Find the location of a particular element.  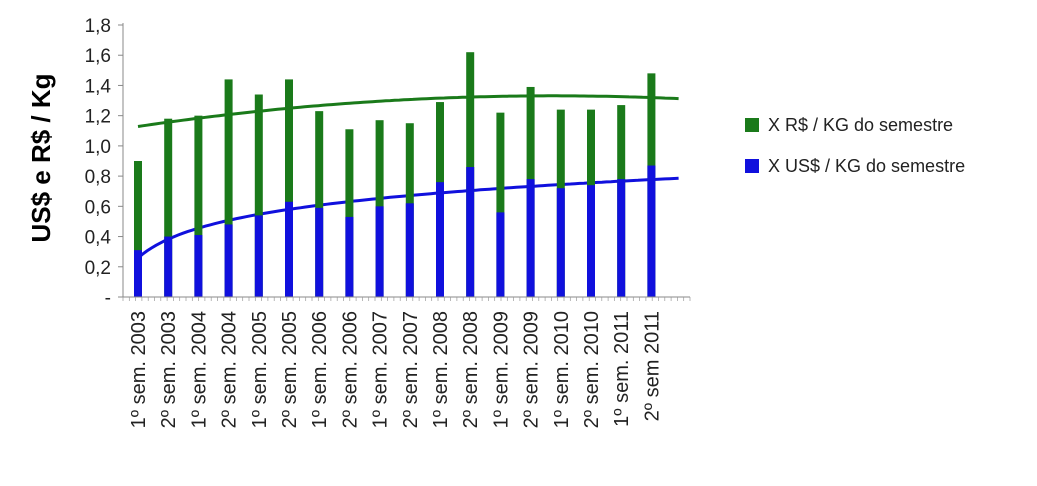

y-tick-label: 0,8 is located at coordinates (98, 177).